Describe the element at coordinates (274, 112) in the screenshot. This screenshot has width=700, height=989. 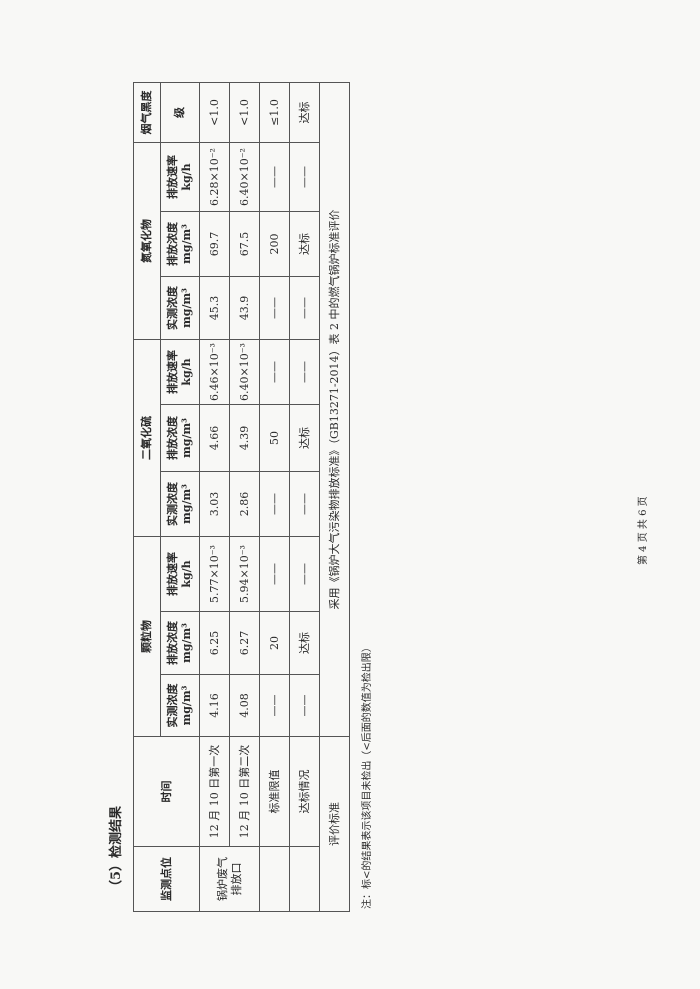
I see `value-cell: ≤1.0` at that location.